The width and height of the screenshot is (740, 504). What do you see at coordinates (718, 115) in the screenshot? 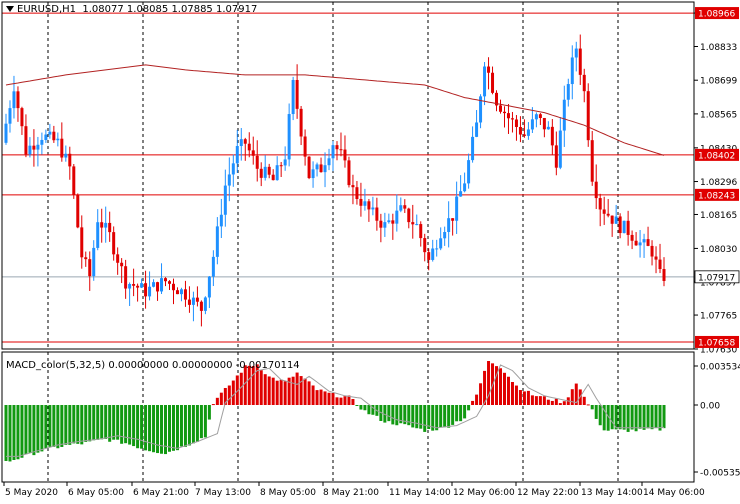
I see `price-tick-label: 1.08565` at bounding box center [718, 115].